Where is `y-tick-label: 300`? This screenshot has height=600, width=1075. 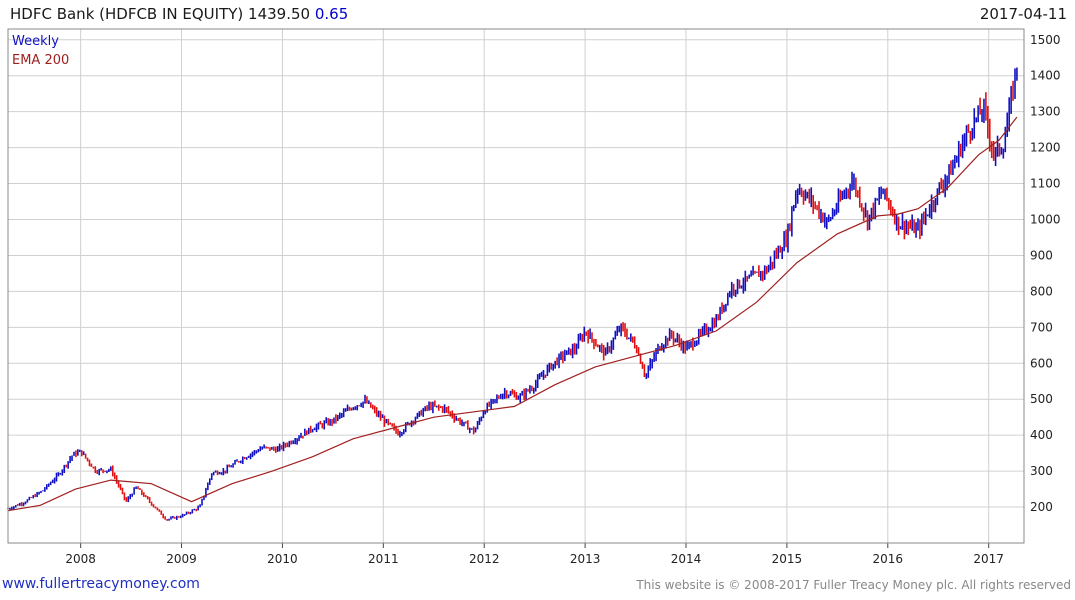
y-tick-label: 300 is located at coordinates (1041, 471).